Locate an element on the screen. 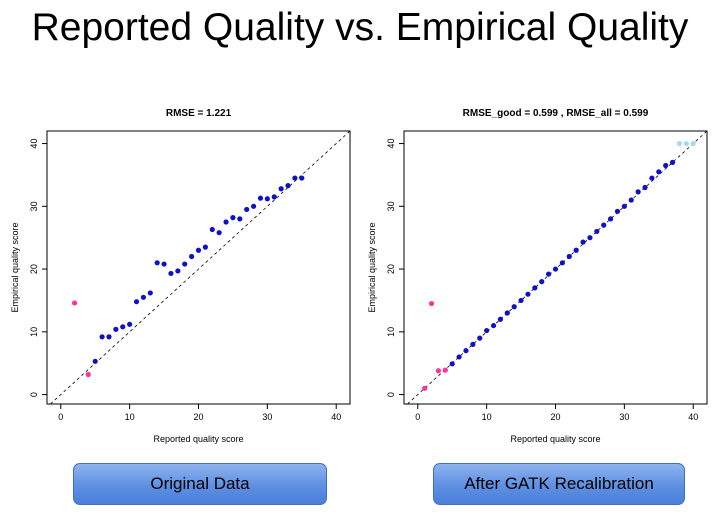 This screenshot has height=519, width=720. original-data-label: Original Data is located at coordinates (200, 483).